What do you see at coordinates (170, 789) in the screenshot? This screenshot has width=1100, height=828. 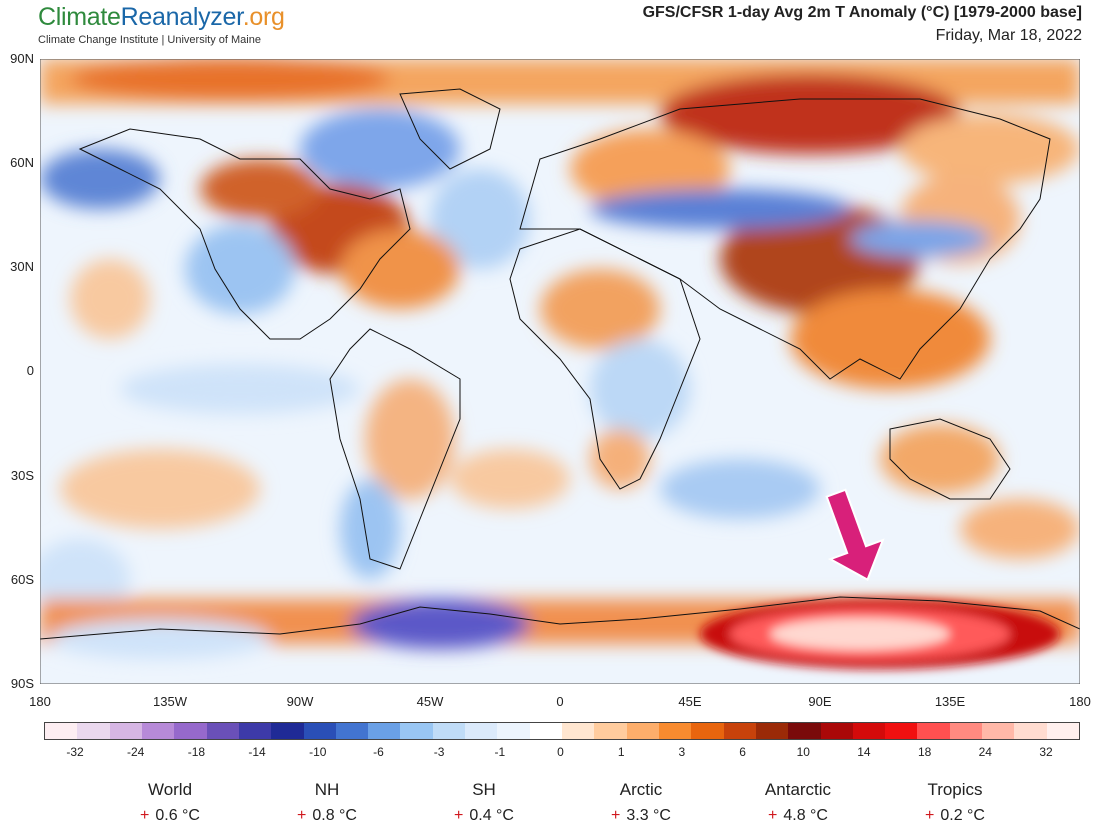 I see `stat-label: World` at bounding box center [170, 789].